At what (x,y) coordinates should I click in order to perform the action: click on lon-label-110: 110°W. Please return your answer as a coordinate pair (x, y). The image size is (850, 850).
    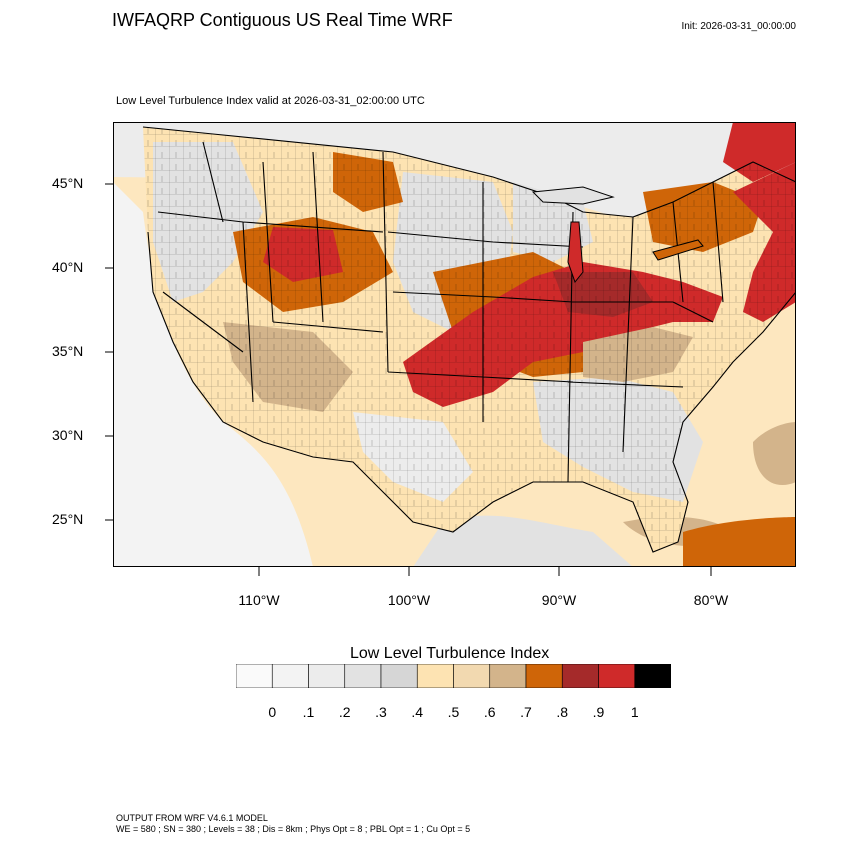
    Looking at the image, I should click on (259, 600).